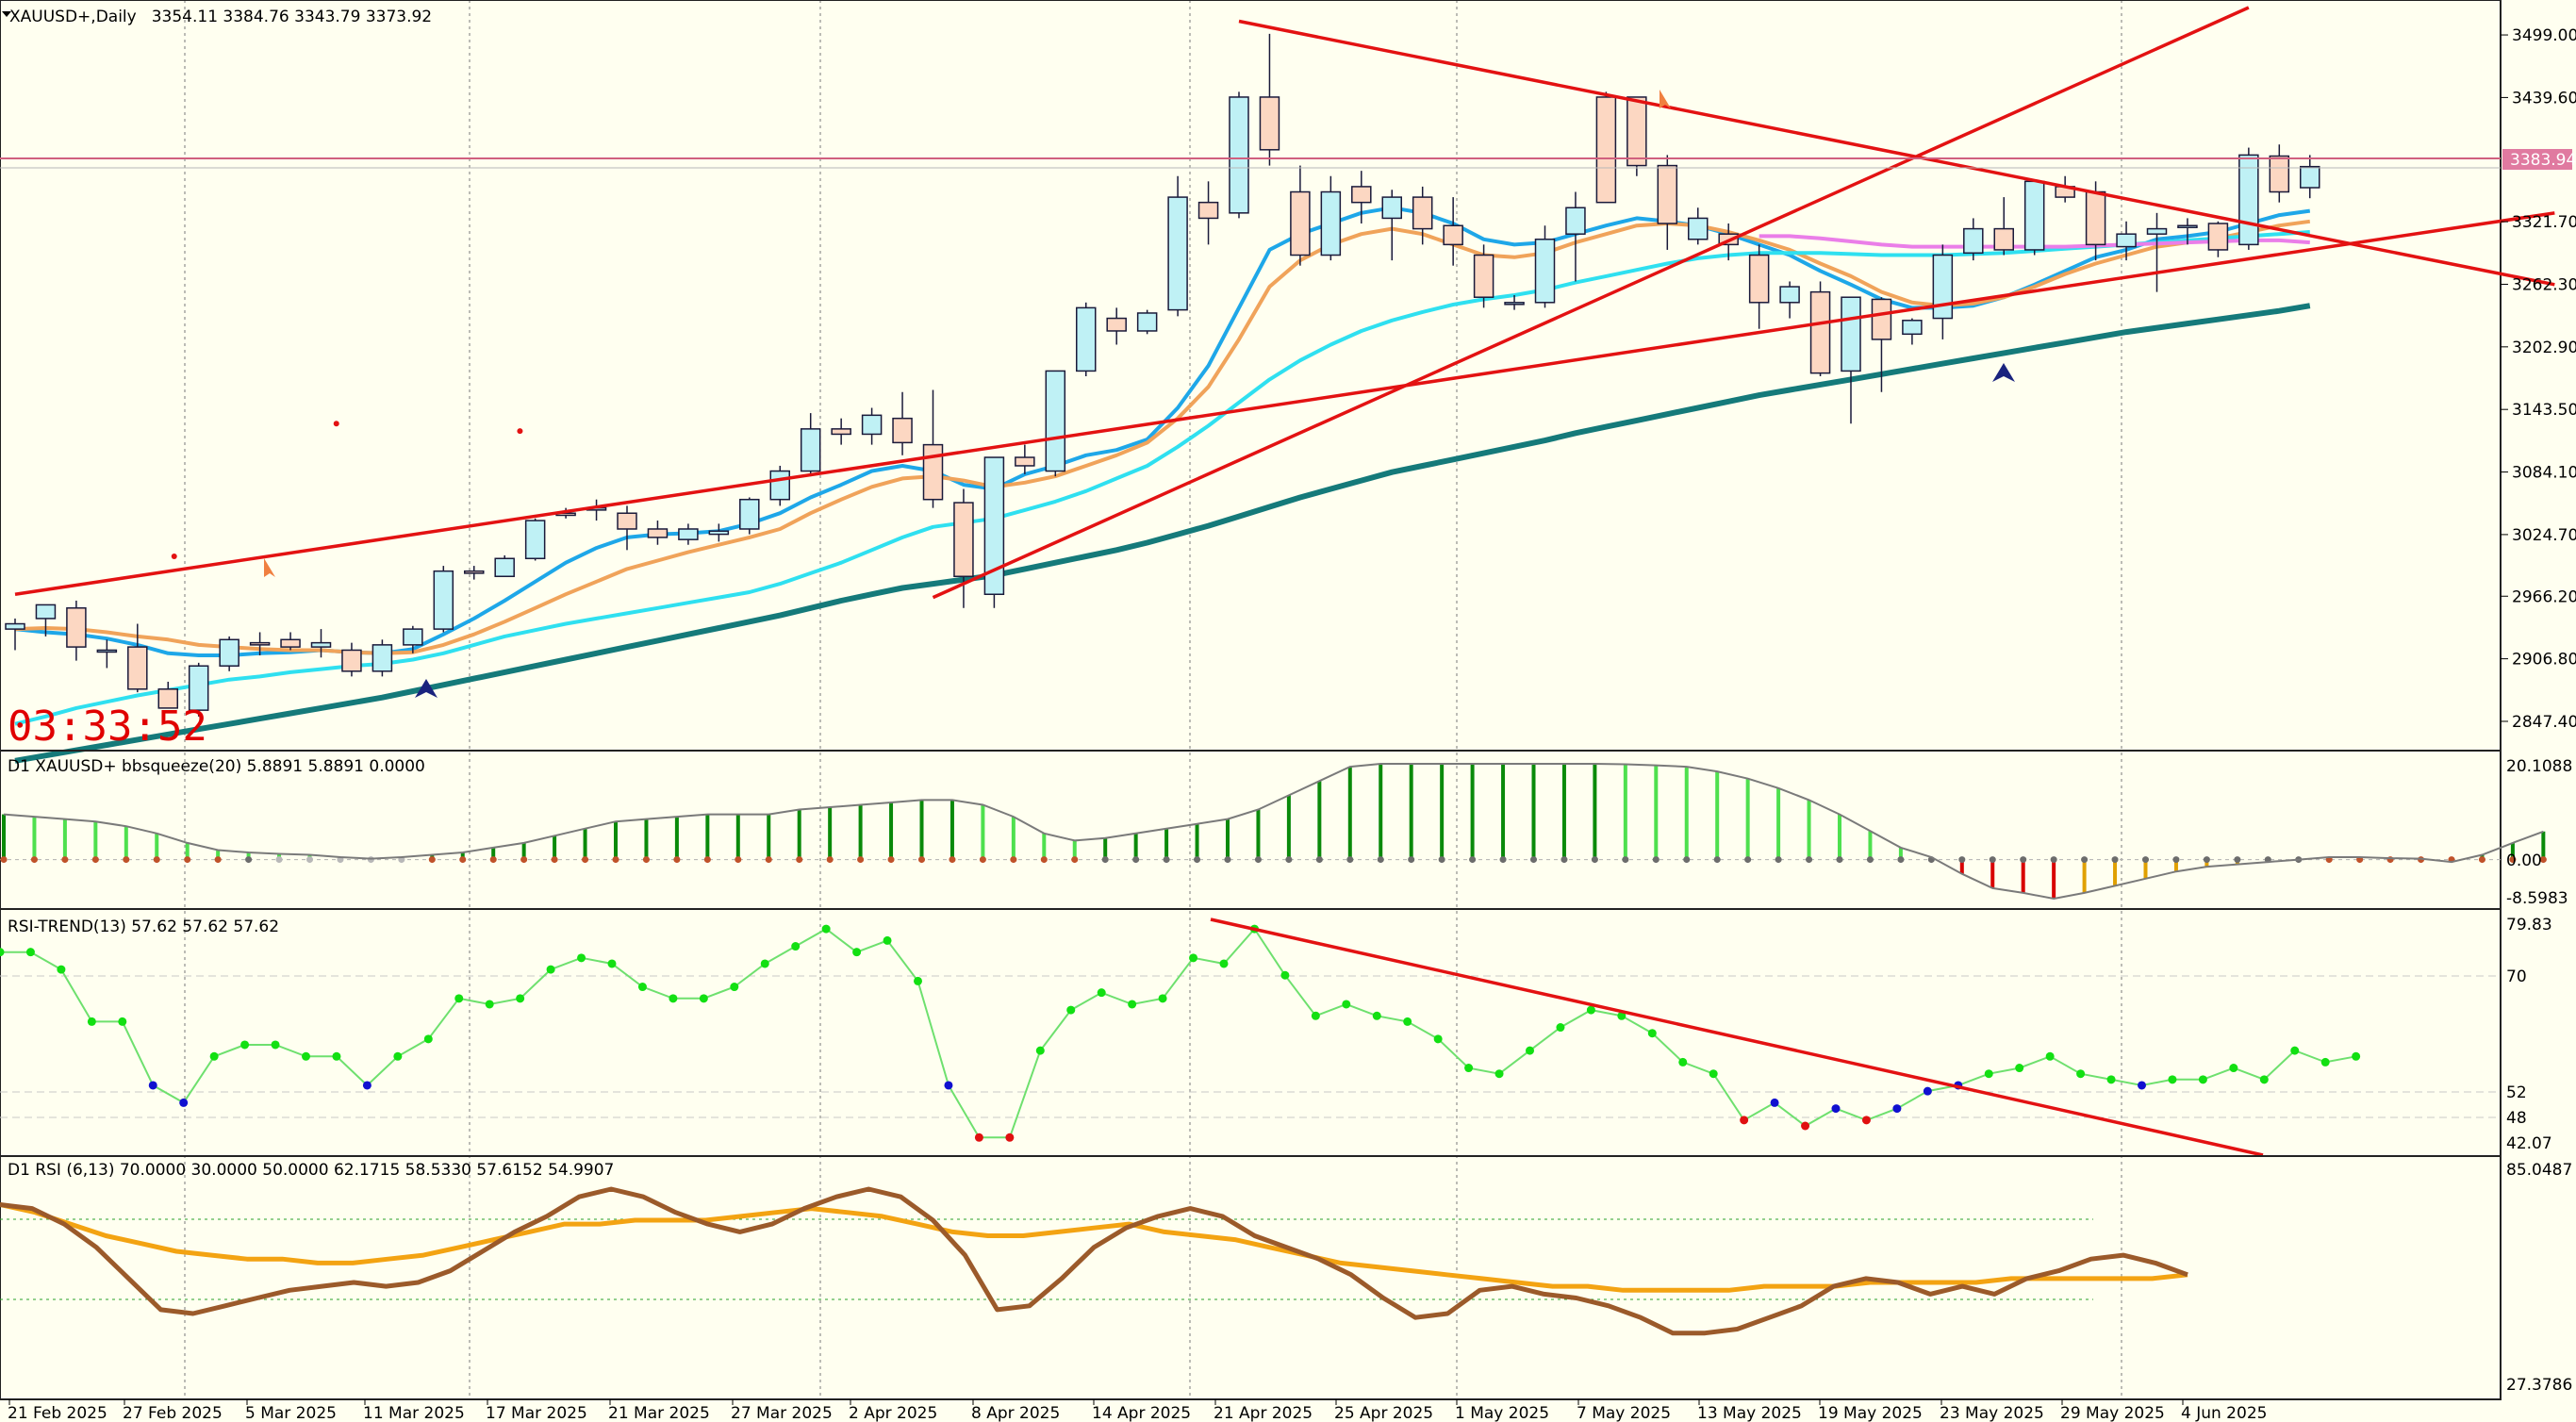 The height and width of the screenshot is (1422, 2576). Describe the element at coordinates (336, 424) in the screenshot. I see `trendline-anchor` at that location.